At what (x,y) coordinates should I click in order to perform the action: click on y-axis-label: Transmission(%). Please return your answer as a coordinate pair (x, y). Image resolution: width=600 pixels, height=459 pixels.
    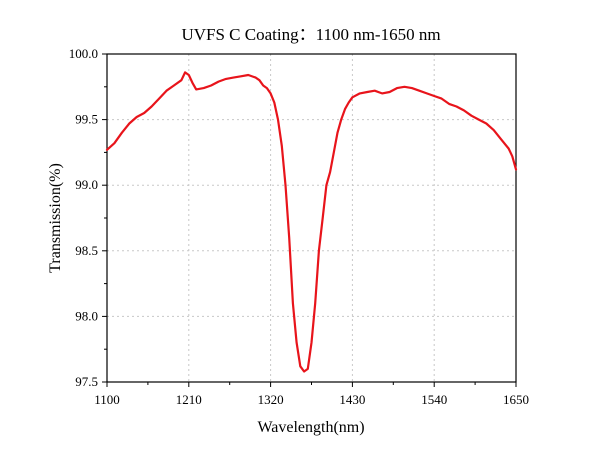
    Looking at the image, I should click on (55, 218).